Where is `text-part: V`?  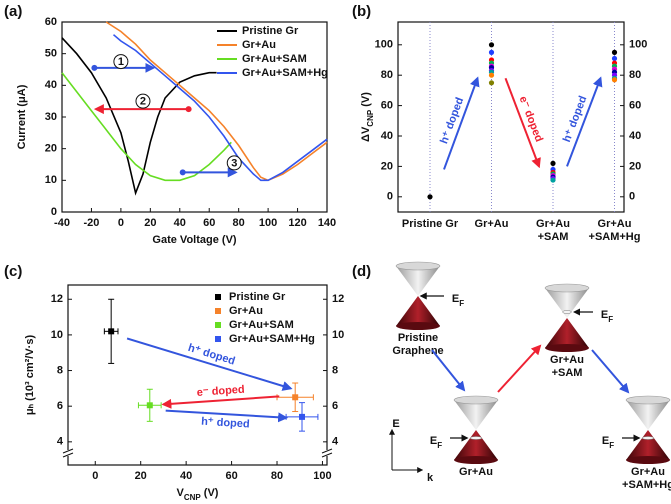
text-part: V is located at coordinates (181, 493).